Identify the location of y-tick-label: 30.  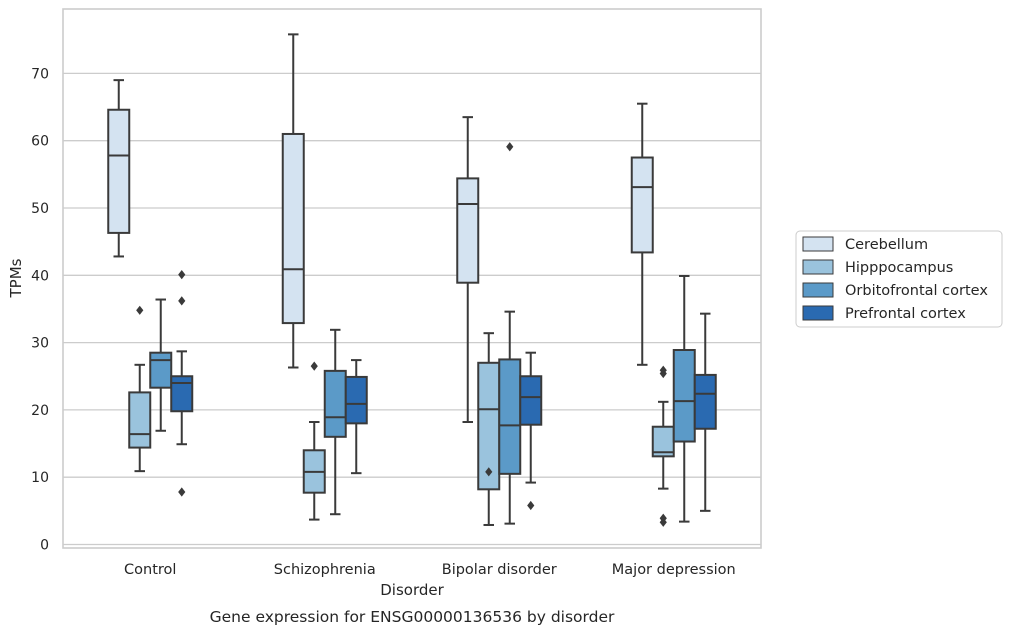
(40, 344).